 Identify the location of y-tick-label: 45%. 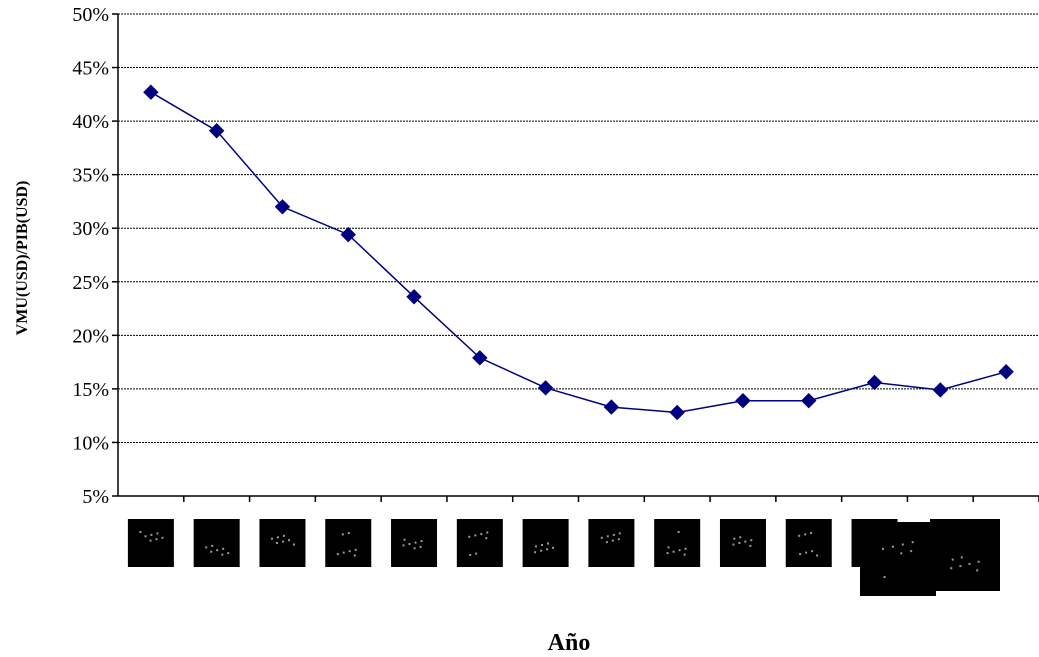
(90, 69).